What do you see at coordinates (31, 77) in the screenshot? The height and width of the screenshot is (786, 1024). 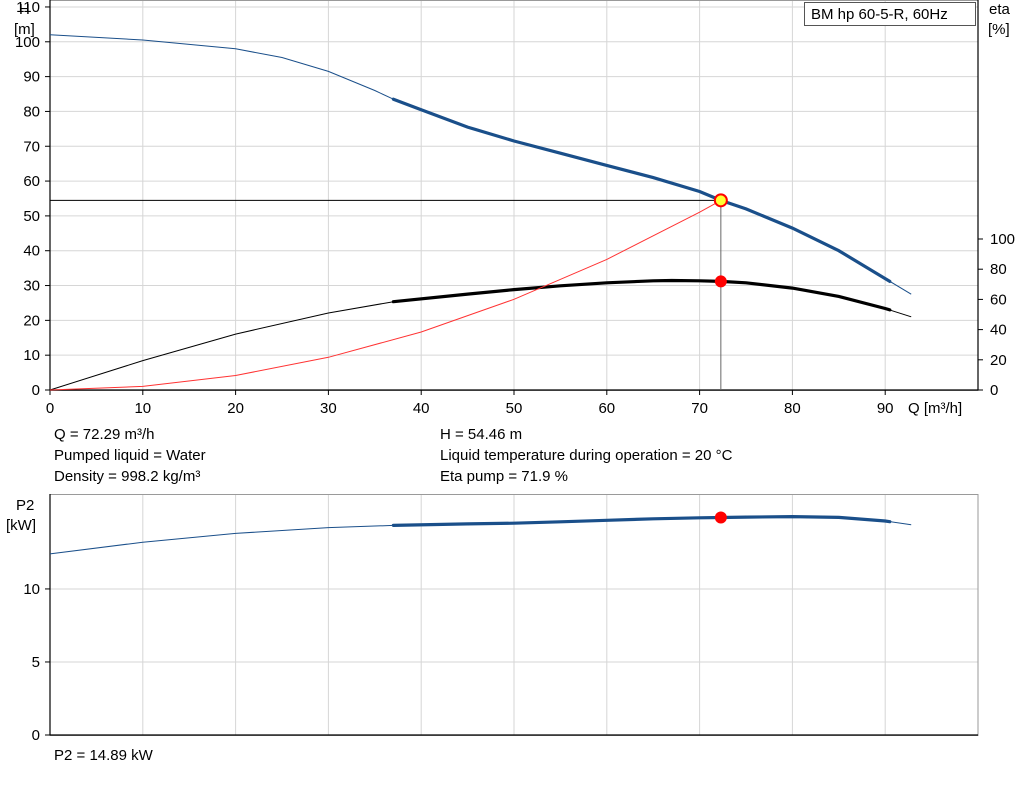 I see `y-tick-label: 90` at bounding box center [31, 77].